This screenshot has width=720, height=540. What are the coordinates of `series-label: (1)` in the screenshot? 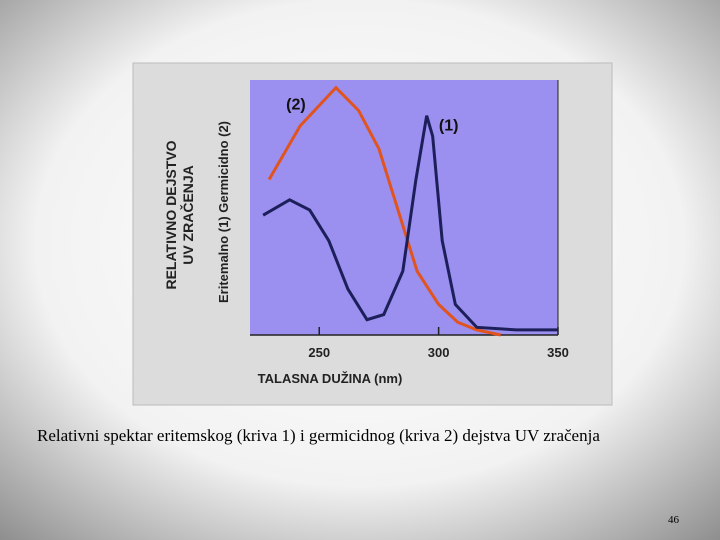 It's located at (449, 126).